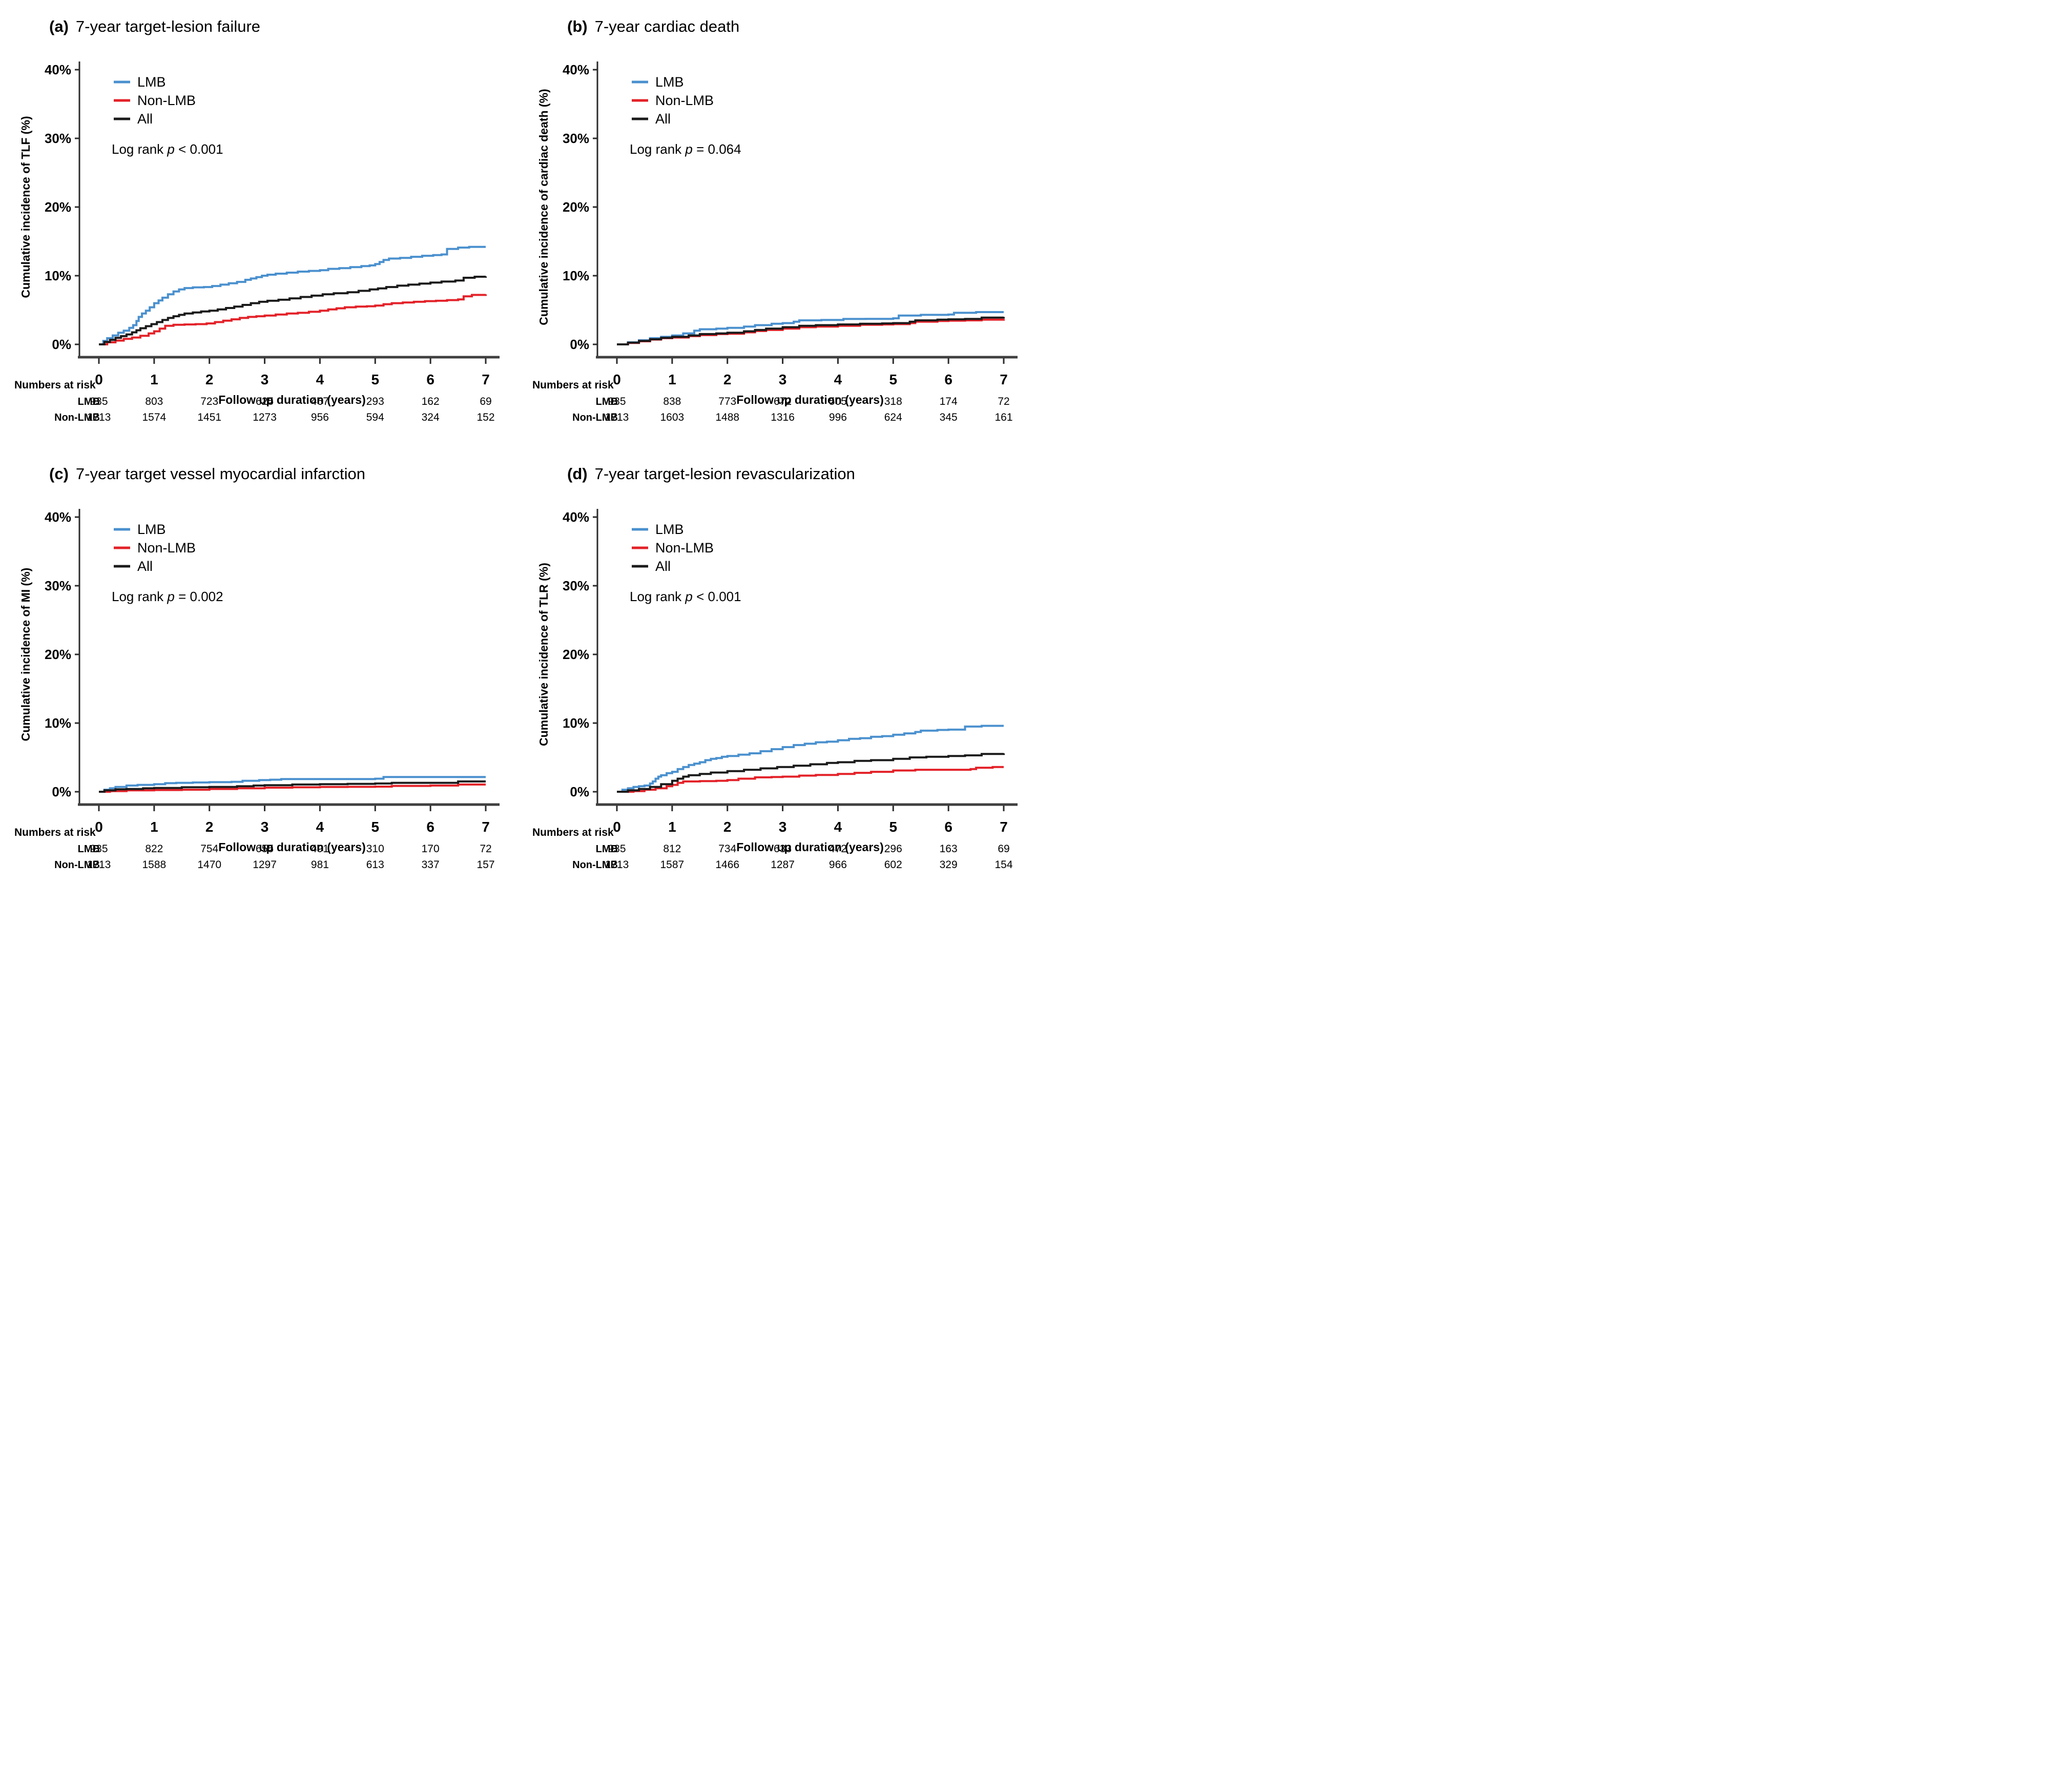 This screenshot has height=1789, width=2072. What do you see at coordinates (25, 655) in the screenshot?
I see `y-axis-label: Cumulative incidence of MI (%)` at bounding box center [25, 655].